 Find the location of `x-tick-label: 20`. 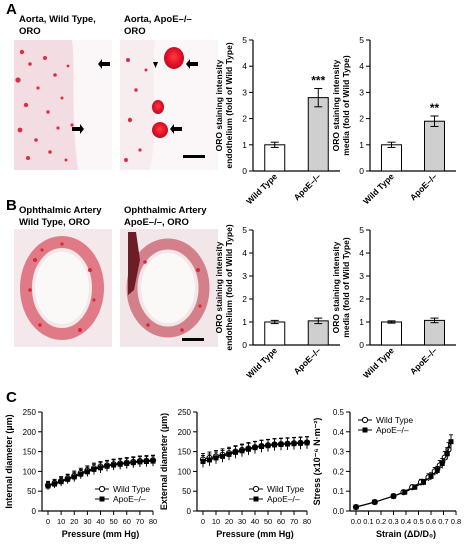

x-tick-label: 20 is located at coordinates (74, 521).